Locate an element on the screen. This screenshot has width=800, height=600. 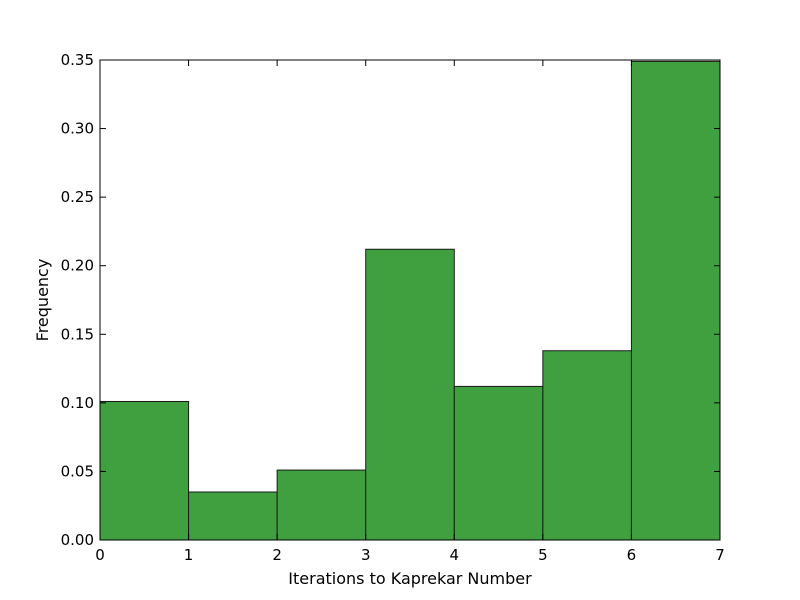
y-tick-label-3: 0.15 is located at coordinates (77, 334).